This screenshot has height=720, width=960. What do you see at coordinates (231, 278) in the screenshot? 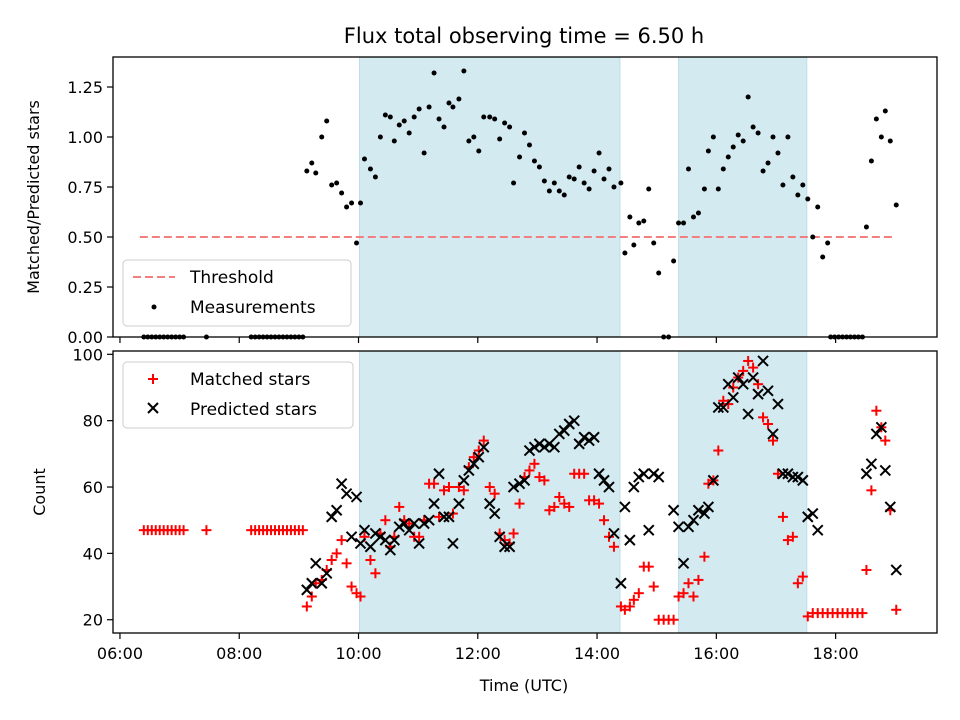
I see `legend-threshold-label: Threshold` at bounding box center [231, 278].